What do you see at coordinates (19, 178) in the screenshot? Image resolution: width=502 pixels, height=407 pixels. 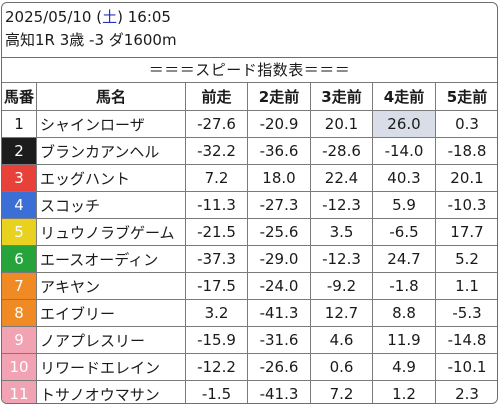 I see `horse-number-cell: 3` at bounding box center [19, 178].